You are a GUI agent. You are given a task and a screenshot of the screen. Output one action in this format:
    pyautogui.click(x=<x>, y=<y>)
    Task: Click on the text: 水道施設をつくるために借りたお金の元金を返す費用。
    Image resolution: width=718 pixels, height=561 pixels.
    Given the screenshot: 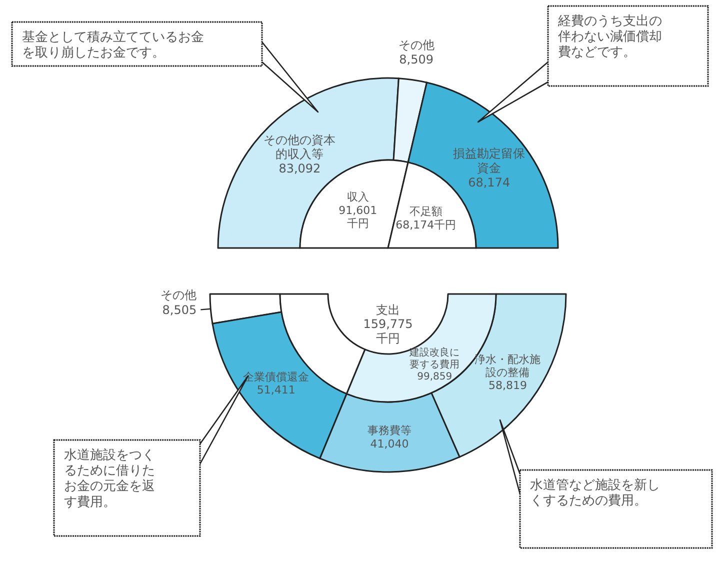 What is the action you would take?
    pyautogui.click(x=109, y=479)
    